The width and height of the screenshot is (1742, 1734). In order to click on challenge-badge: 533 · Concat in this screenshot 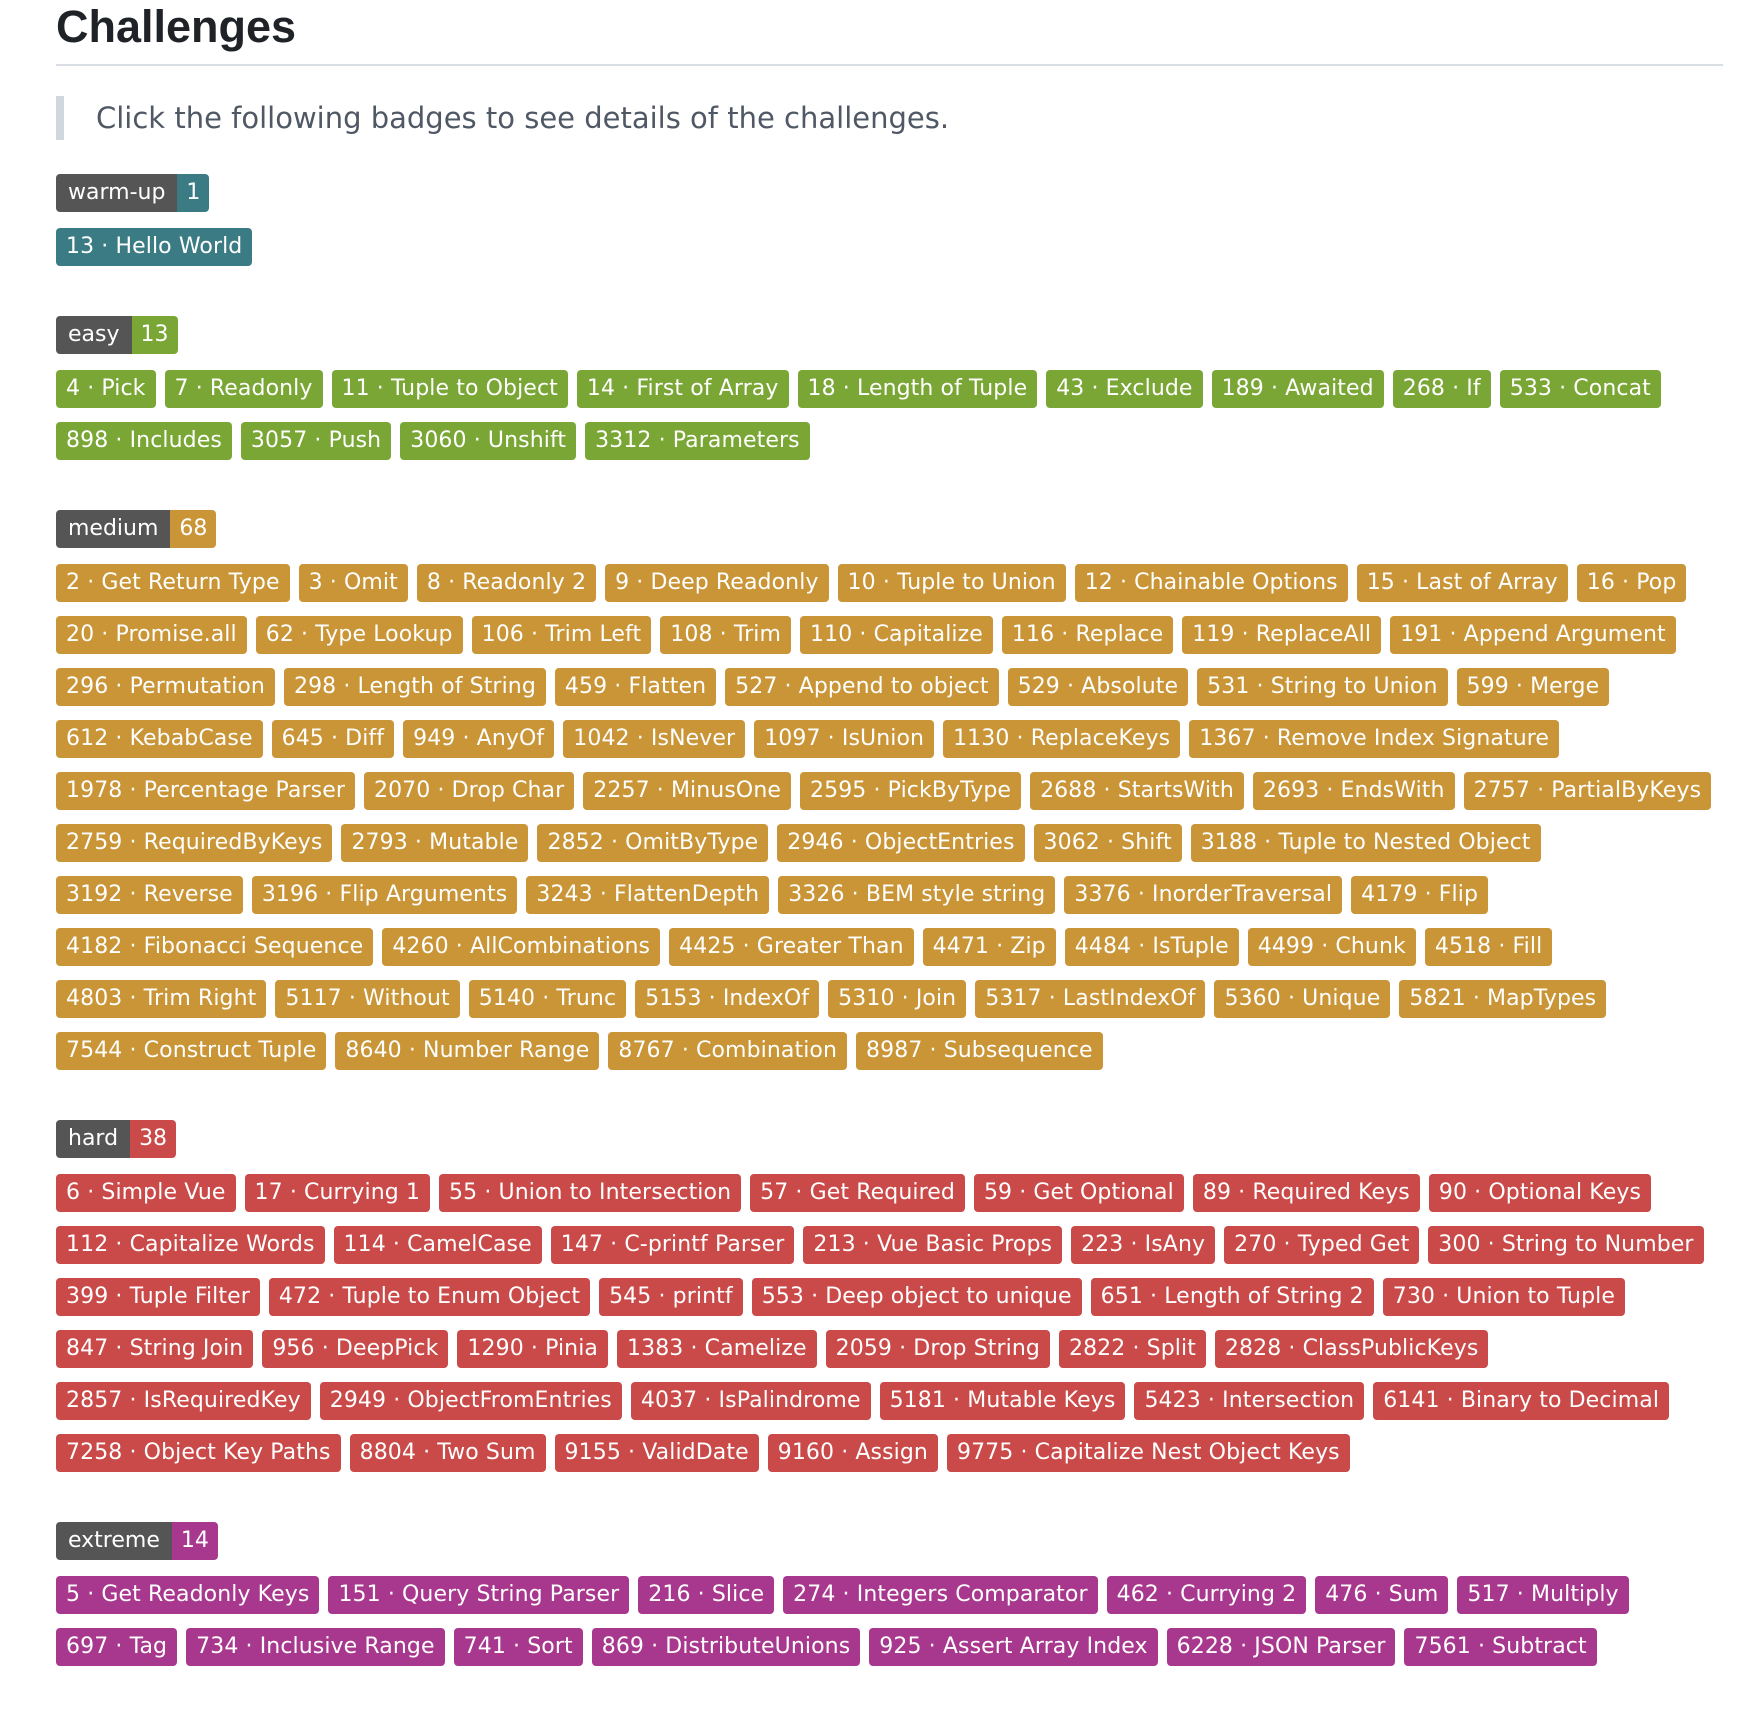, I will do `click(1580, 389)`.